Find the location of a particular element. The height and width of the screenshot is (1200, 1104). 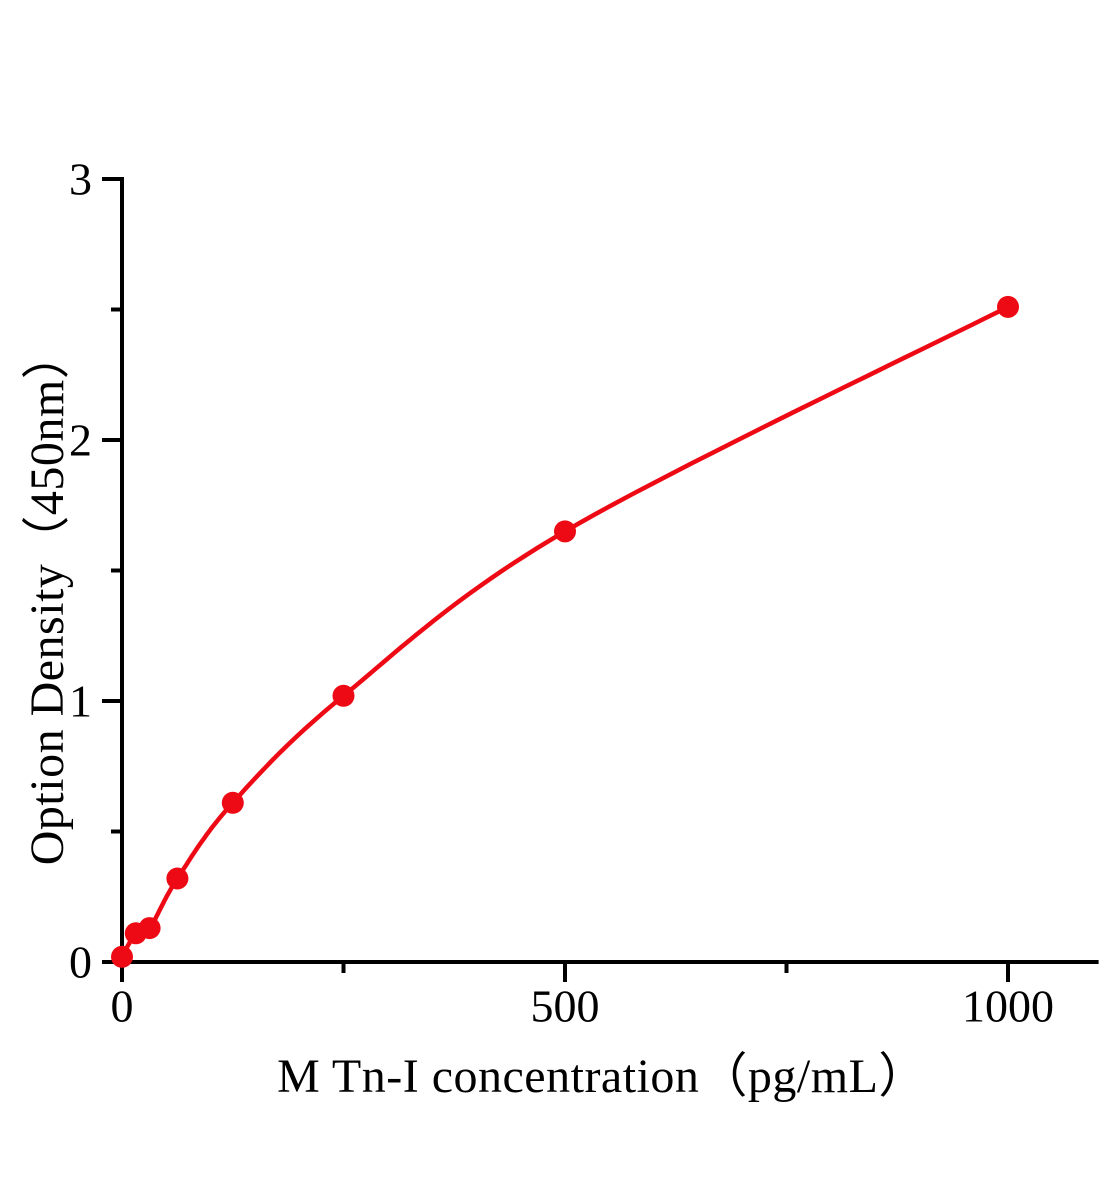

x-tick-label: 0 is located at coordinates (122, 1006).